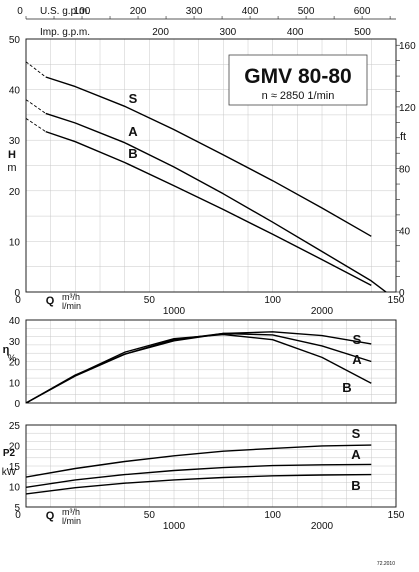 The height and width of the screenshot is (572, 419). Describe the element at coordinates (15, 242) in the screenshot. I see `head-ytick-left: 10` at that location.